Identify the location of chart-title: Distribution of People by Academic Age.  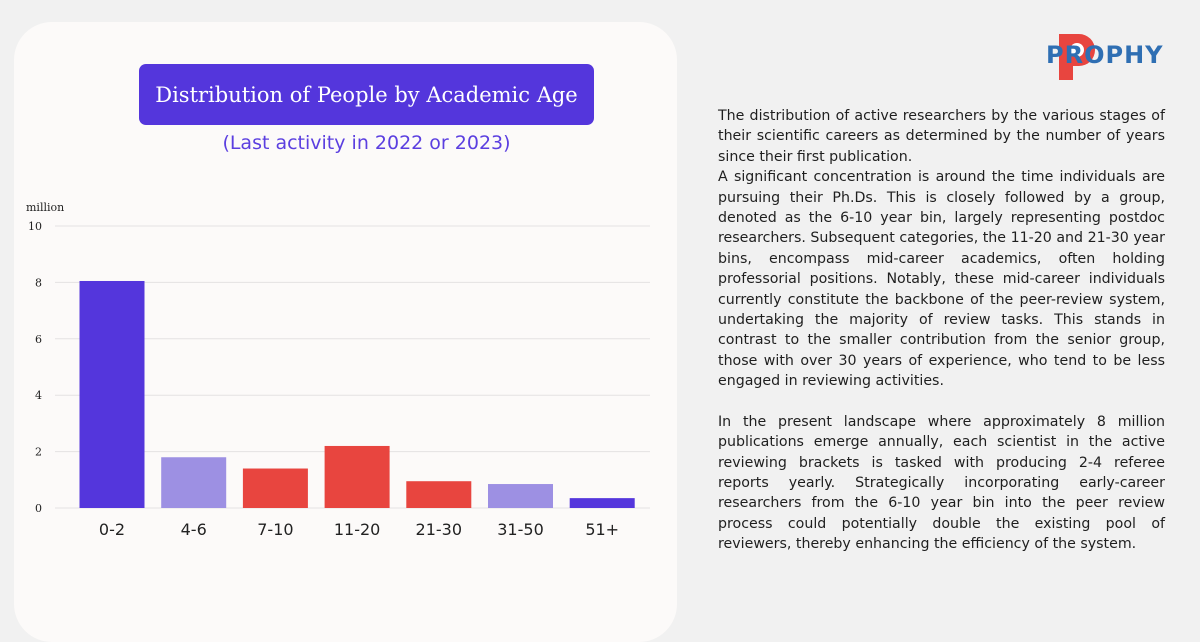
(366, 94).